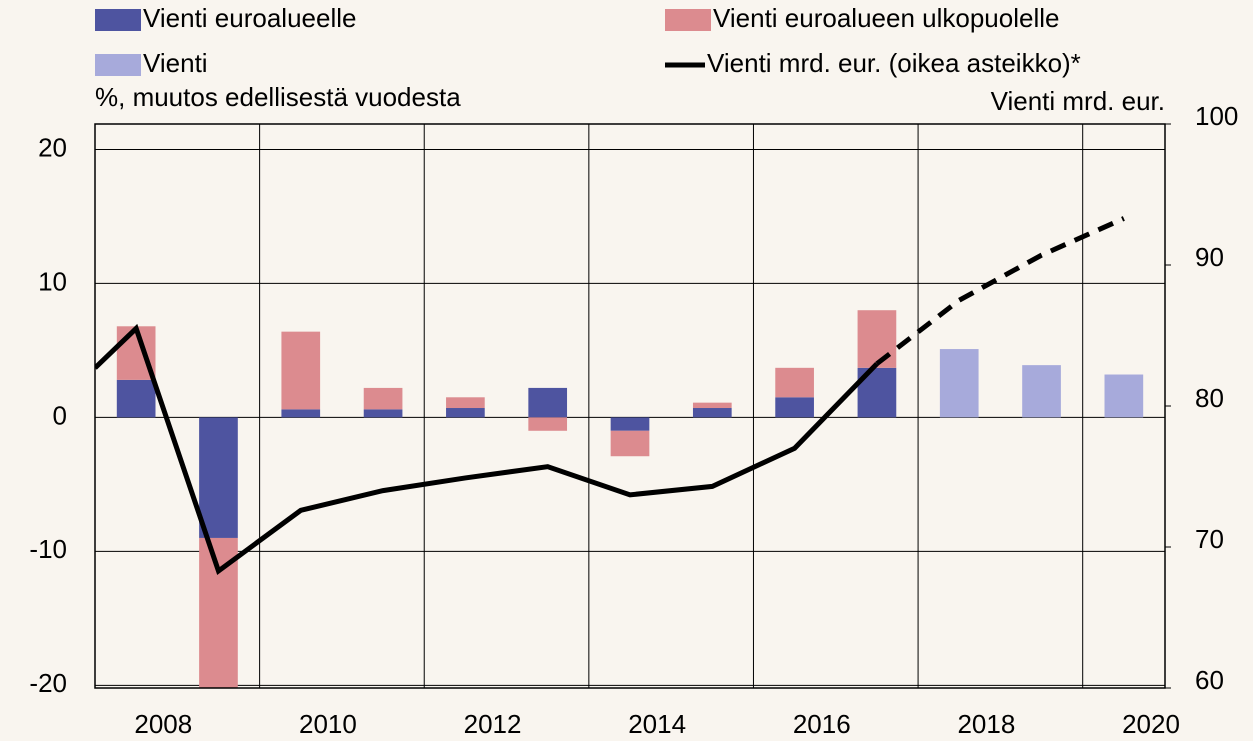 The image size is (1253, 741). What do you see at coordinates (1078, 101) in the screenshot?
I see `y2-axis-label: Vienti mrd. eur.` at bounding box center [1078, 101].